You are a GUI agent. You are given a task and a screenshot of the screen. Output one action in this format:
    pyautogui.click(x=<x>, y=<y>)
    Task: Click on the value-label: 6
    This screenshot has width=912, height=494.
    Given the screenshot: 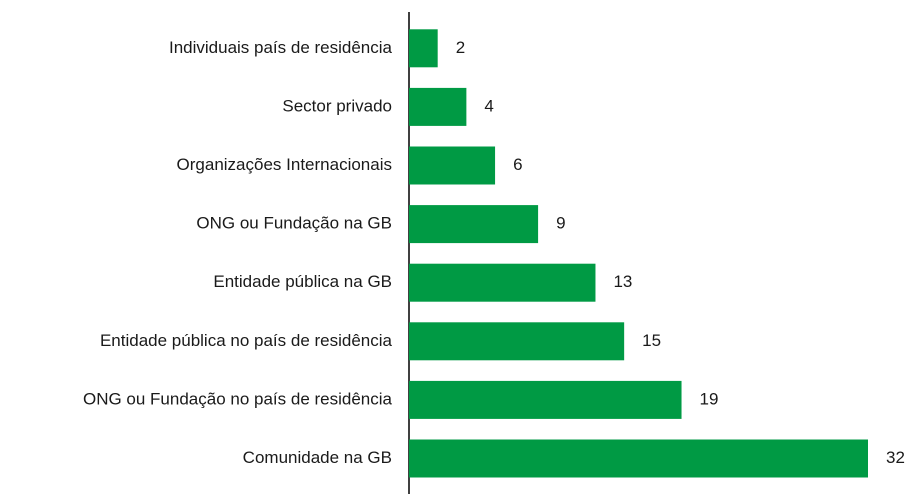 What is the action you would take?
    pyautogui.click(x=517, y=164)
    